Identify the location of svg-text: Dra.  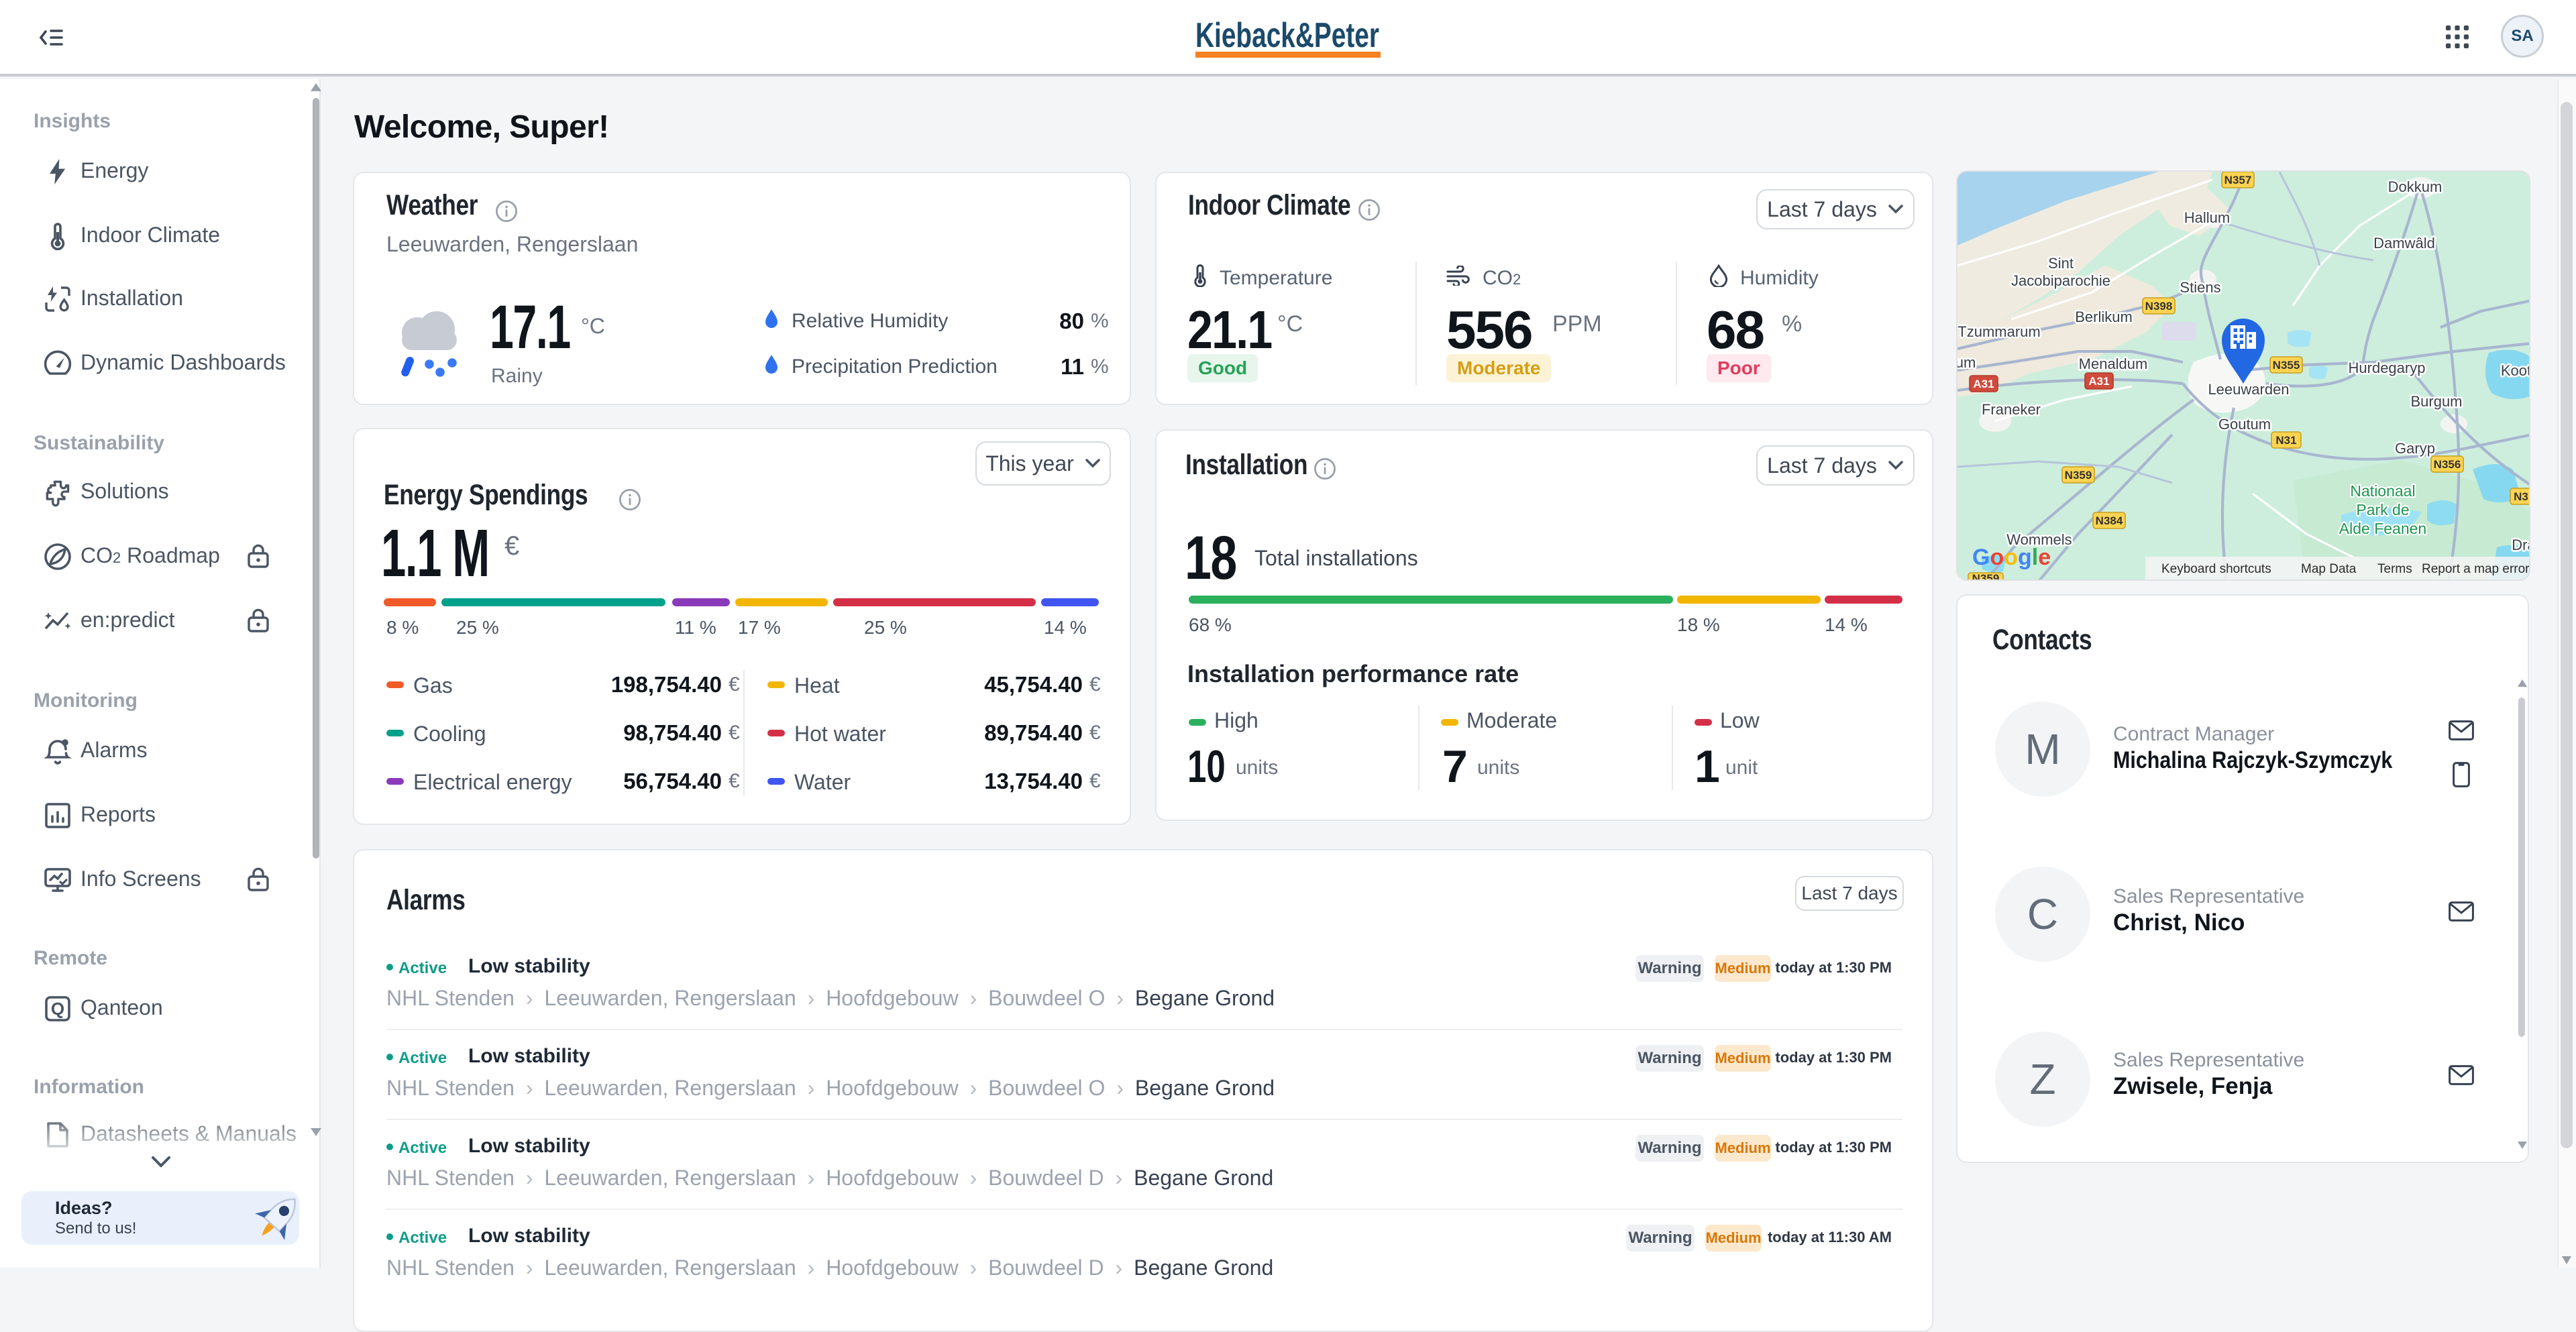
(2521, 545).